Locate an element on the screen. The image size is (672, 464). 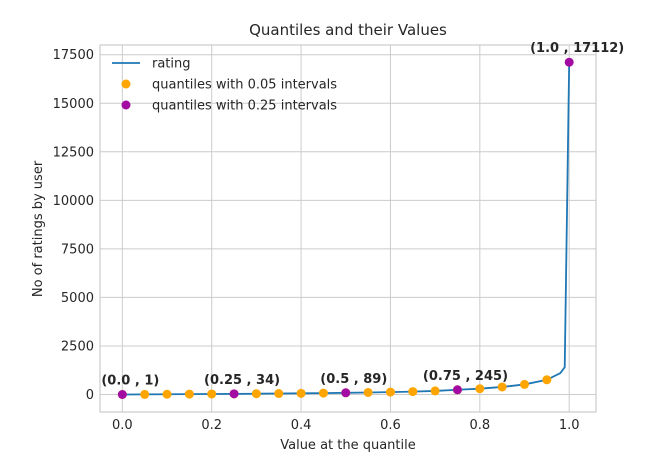
x-tick-label: 0.0 is located at coordinates (122, 425).